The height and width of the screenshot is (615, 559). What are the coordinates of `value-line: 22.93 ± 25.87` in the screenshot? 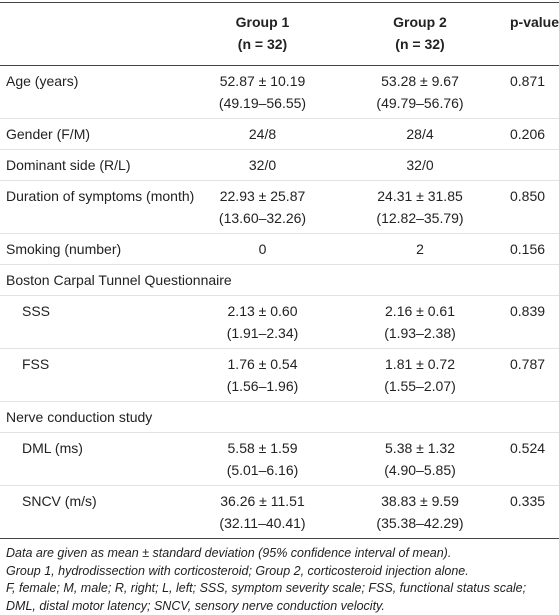 It's located at (262, 196).